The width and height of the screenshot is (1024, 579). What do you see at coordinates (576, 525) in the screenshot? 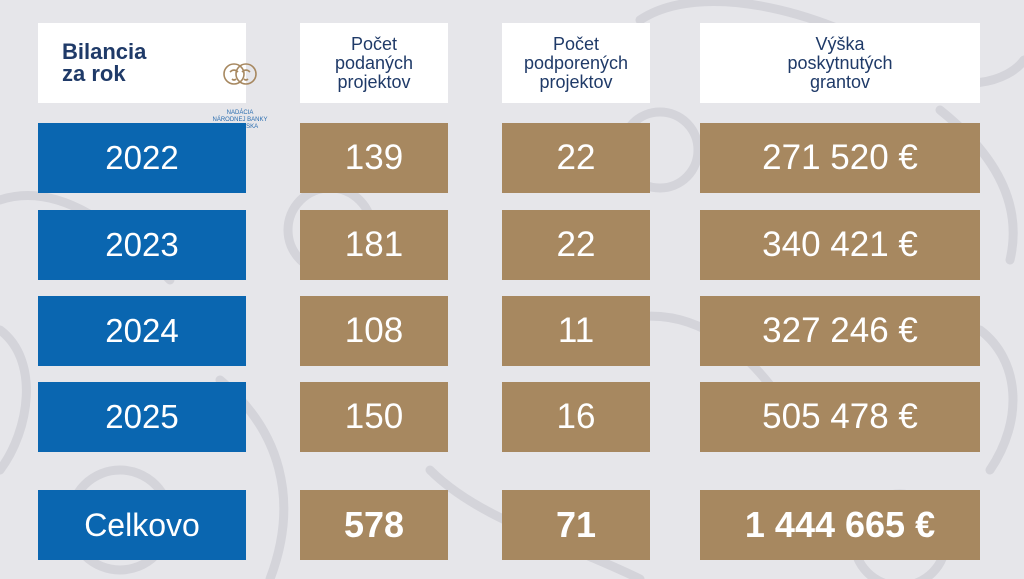
I see `total-supported: 71` at bounding box center [576, 525].